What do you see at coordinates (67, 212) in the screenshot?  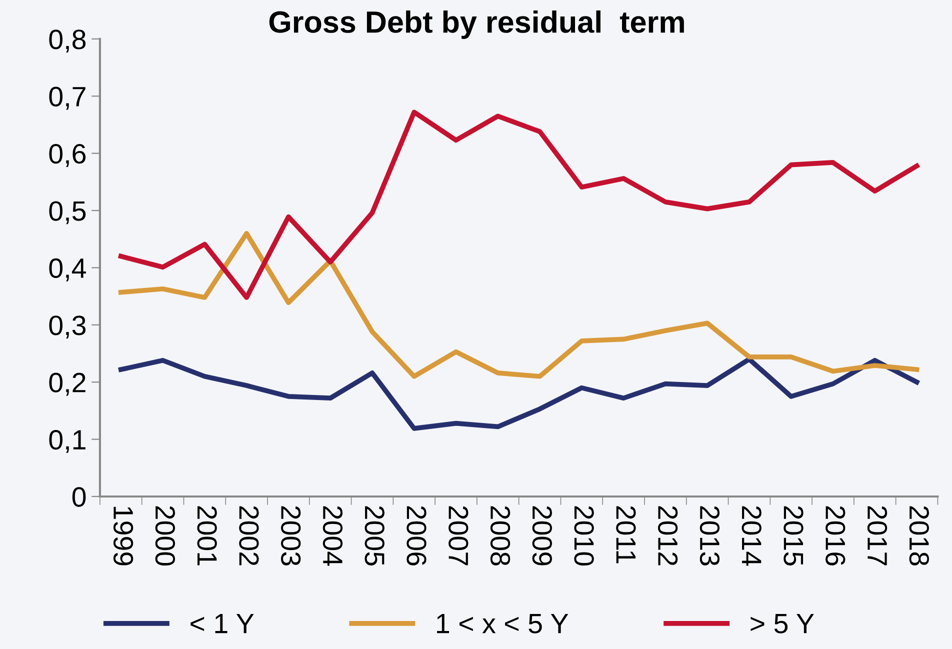 I see `y-tick-label: 0,5` at bounding box center [67, 212].